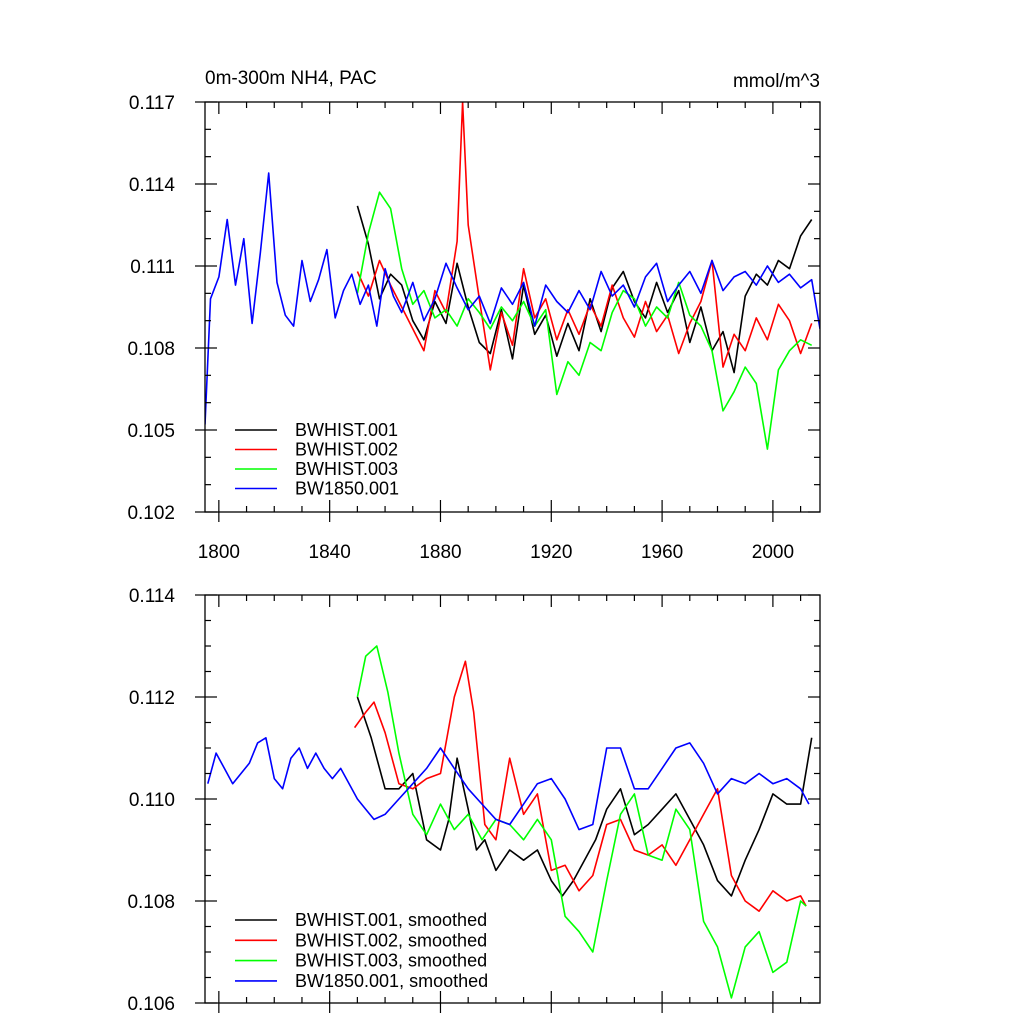  Describe the element at coordinates (151, 513) in the screenshot. I see `y-tick-label: 0.102` at that location.